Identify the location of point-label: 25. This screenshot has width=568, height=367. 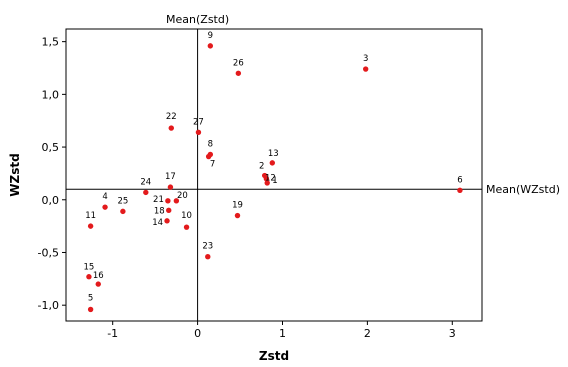
(122, 201).